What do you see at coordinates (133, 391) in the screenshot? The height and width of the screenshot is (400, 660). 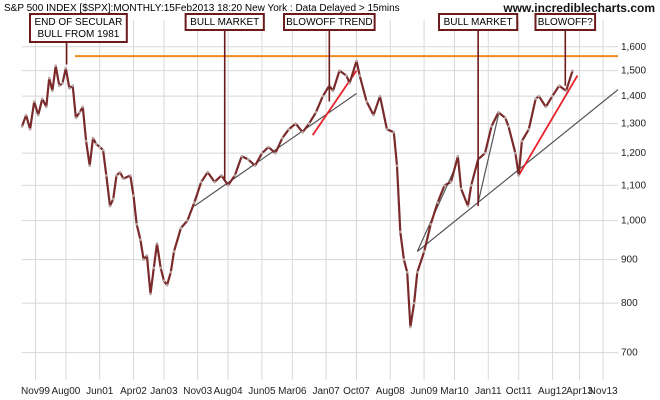 I see `x-tick-label: Apr02` at bounding box center [133, 391].